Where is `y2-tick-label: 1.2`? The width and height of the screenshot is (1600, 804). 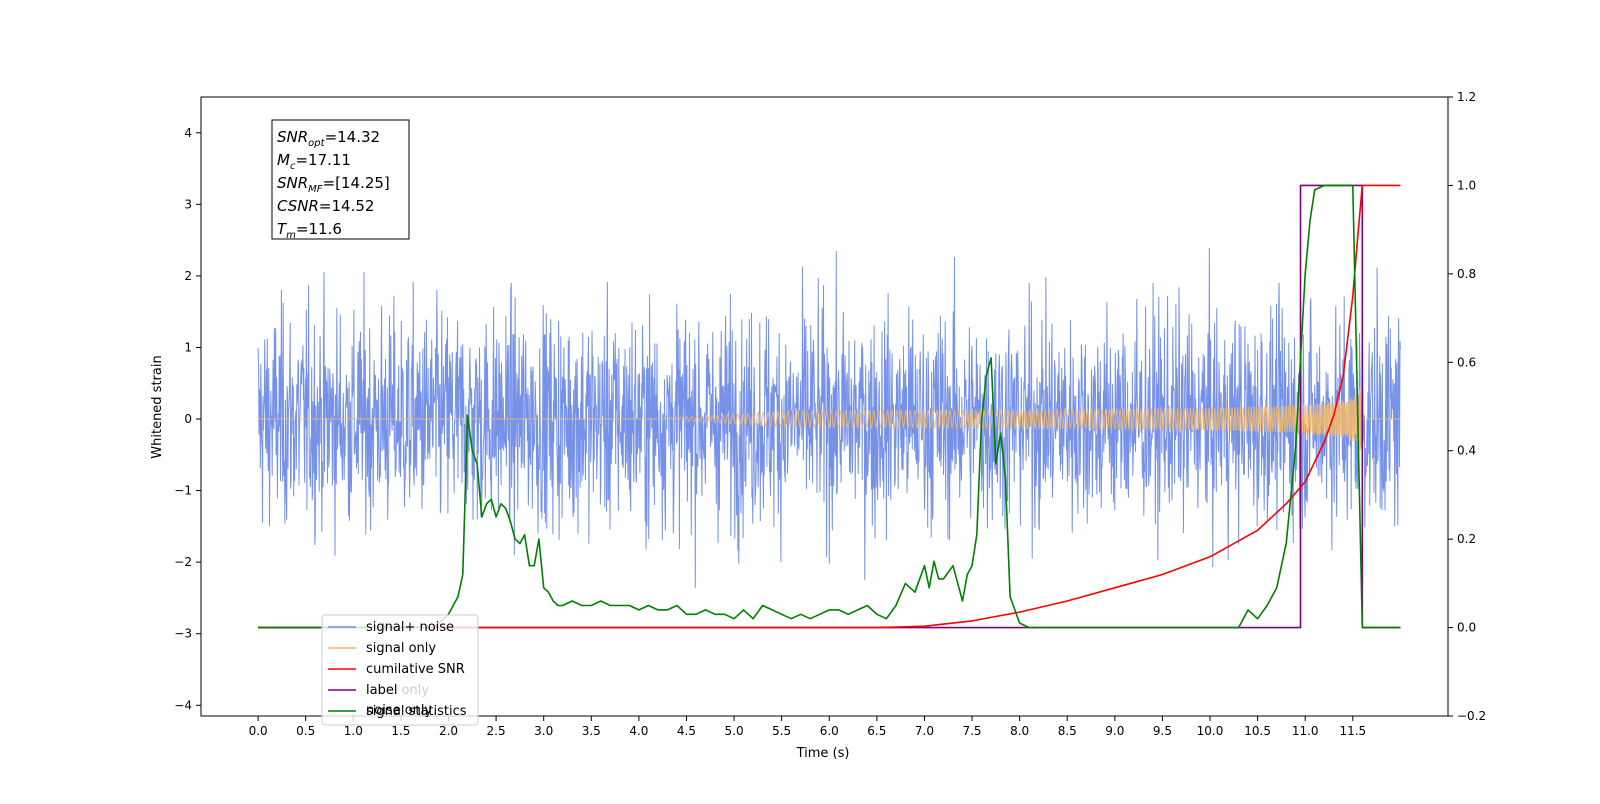
y2-tick-label: 1.2 is located at coordinates (1466, 97).